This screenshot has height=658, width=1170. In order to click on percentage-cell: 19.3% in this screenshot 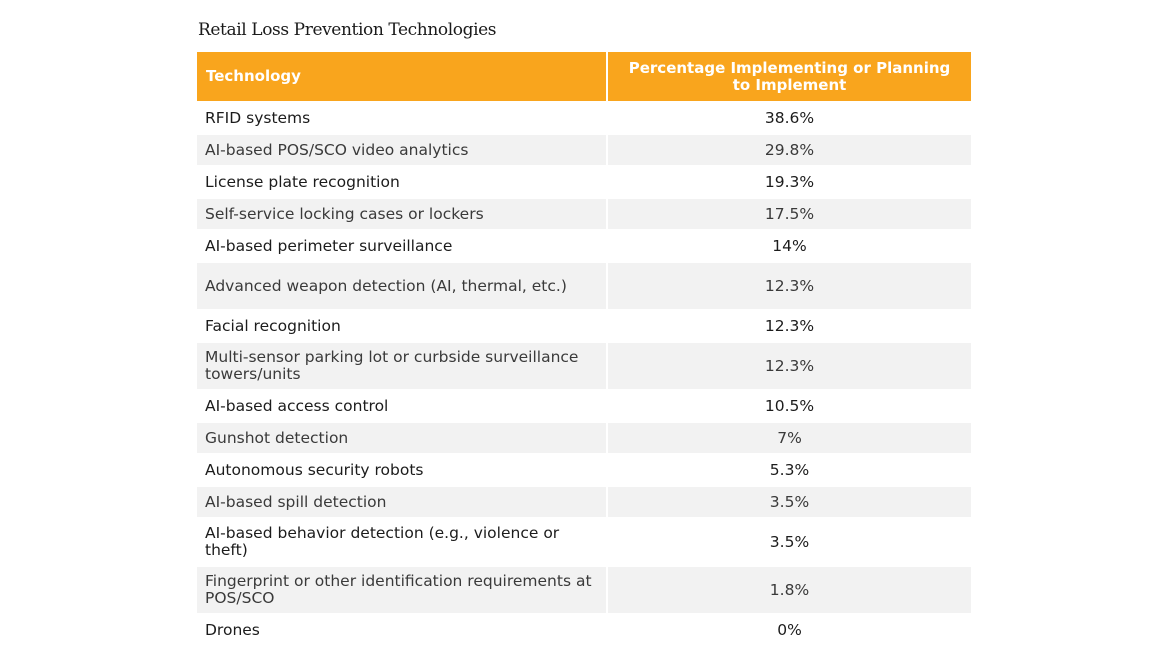, I will do `click(789, 181)`.